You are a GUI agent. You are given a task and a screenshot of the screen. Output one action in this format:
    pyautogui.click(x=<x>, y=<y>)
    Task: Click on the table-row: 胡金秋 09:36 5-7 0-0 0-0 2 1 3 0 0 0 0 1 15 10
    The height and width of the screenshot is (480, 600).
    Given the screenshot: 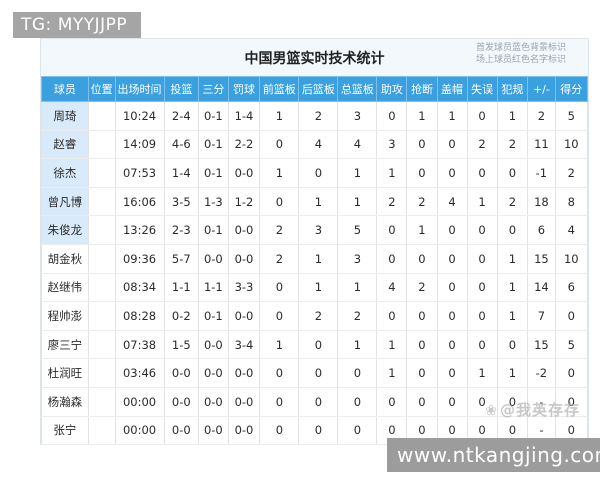 What is the action you would take?
    pyautogui.click(x=315, y=258)
    